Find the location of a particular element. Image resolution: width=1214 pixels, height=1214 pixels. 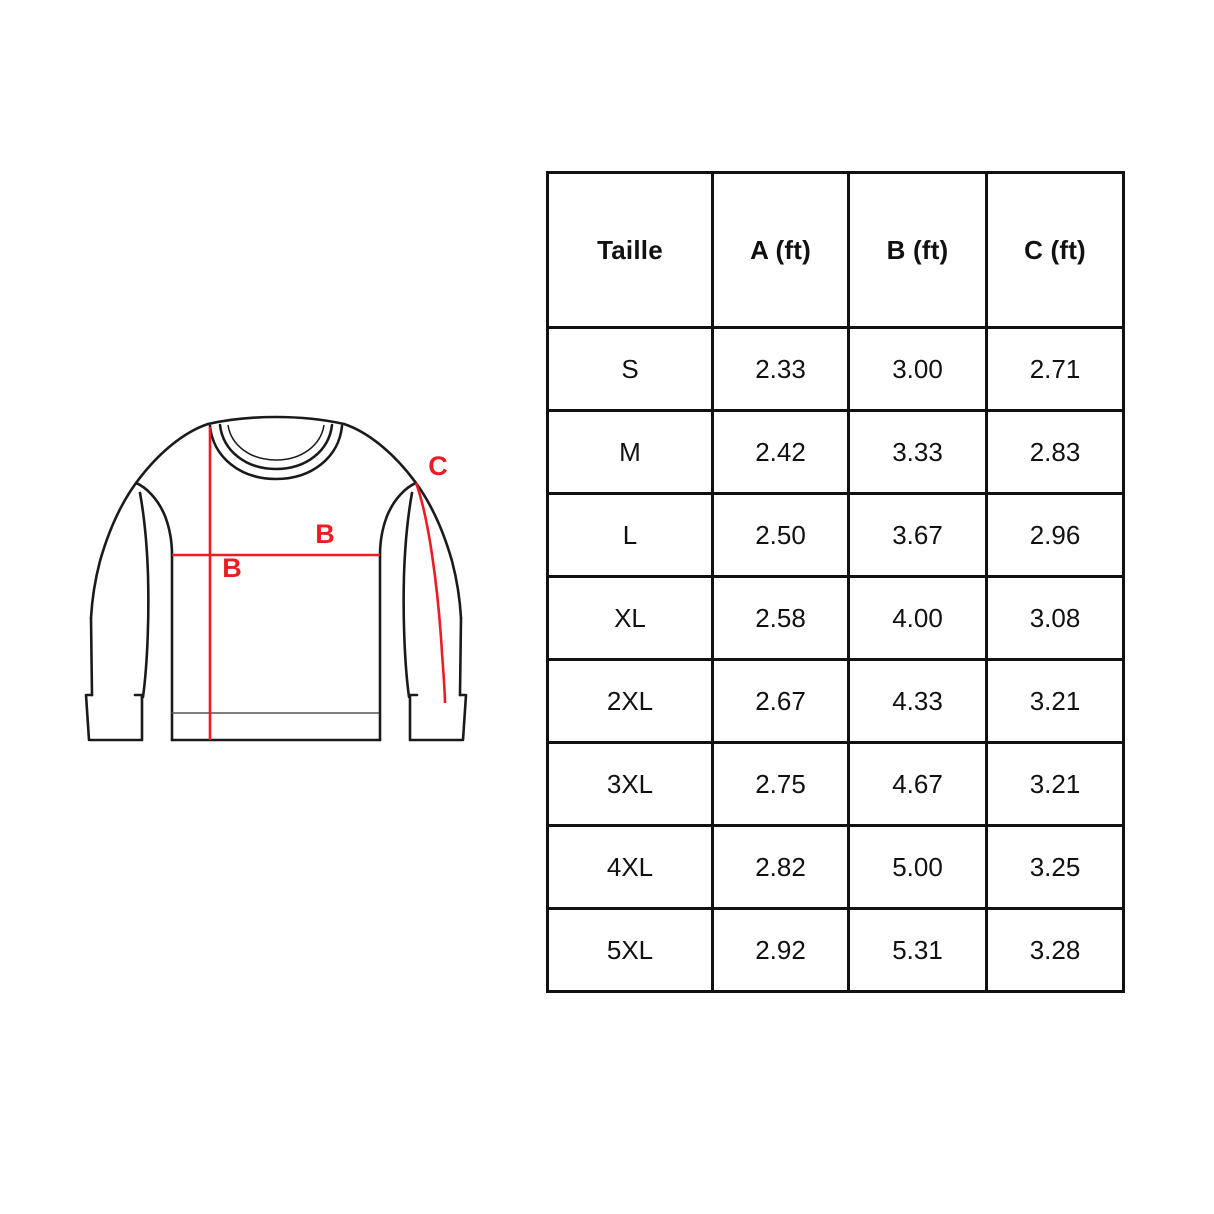

cell-b: 4.67 is located at coordinates (917, 784).